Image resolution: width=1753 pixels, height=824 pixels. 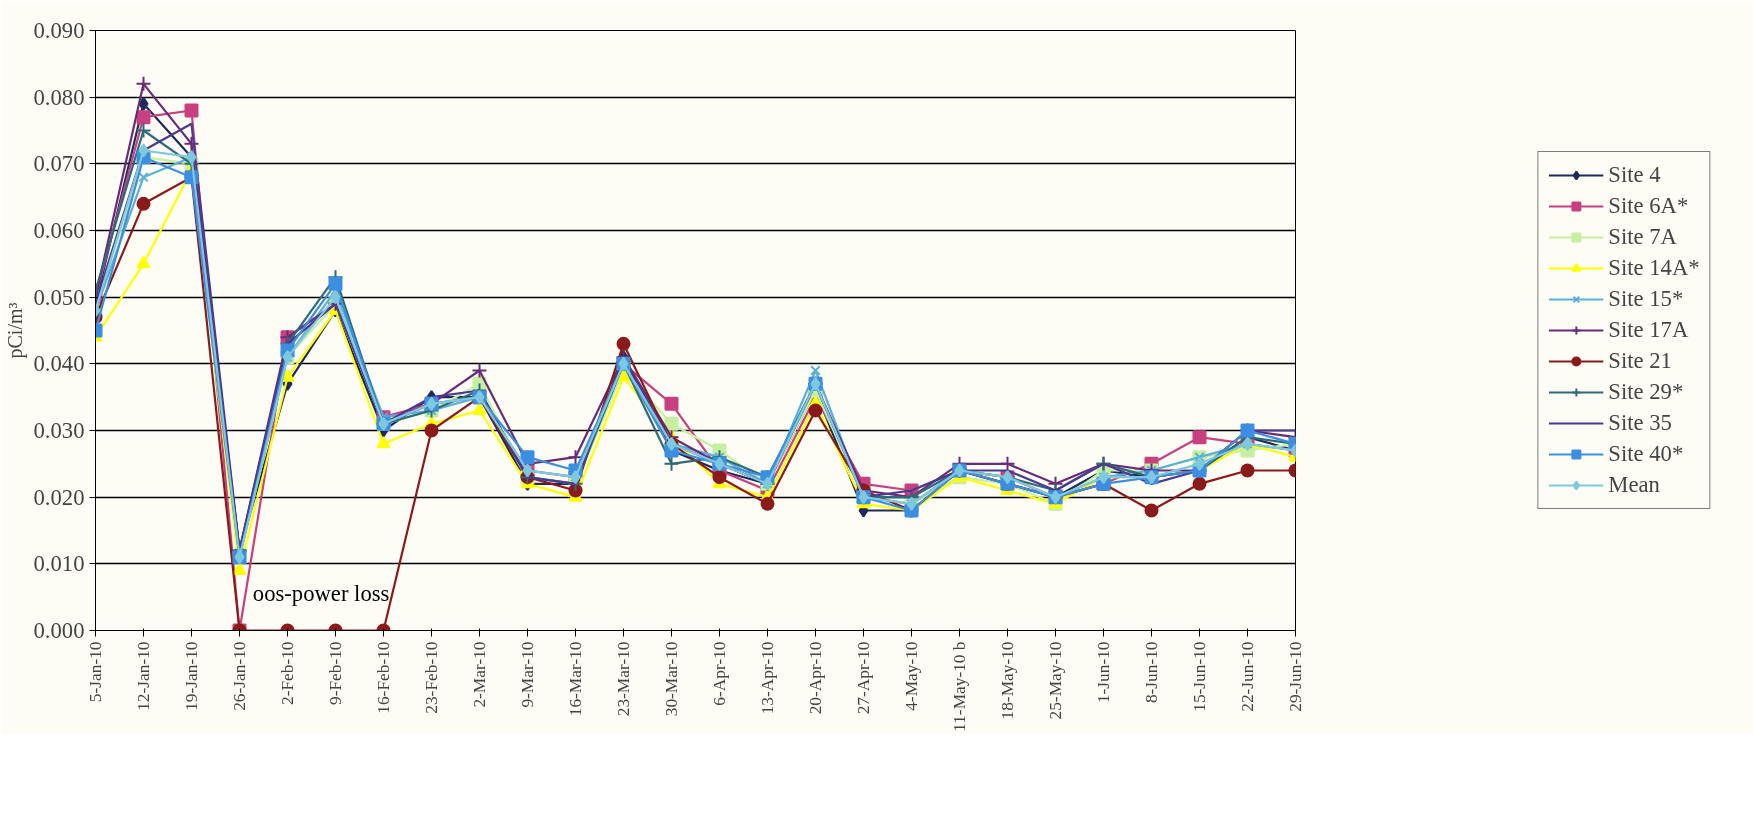 What do you see at coordinates (59, 297) in the screenshot?
I see `y-tick-label: 0.050` at bounding box center [59, 297].